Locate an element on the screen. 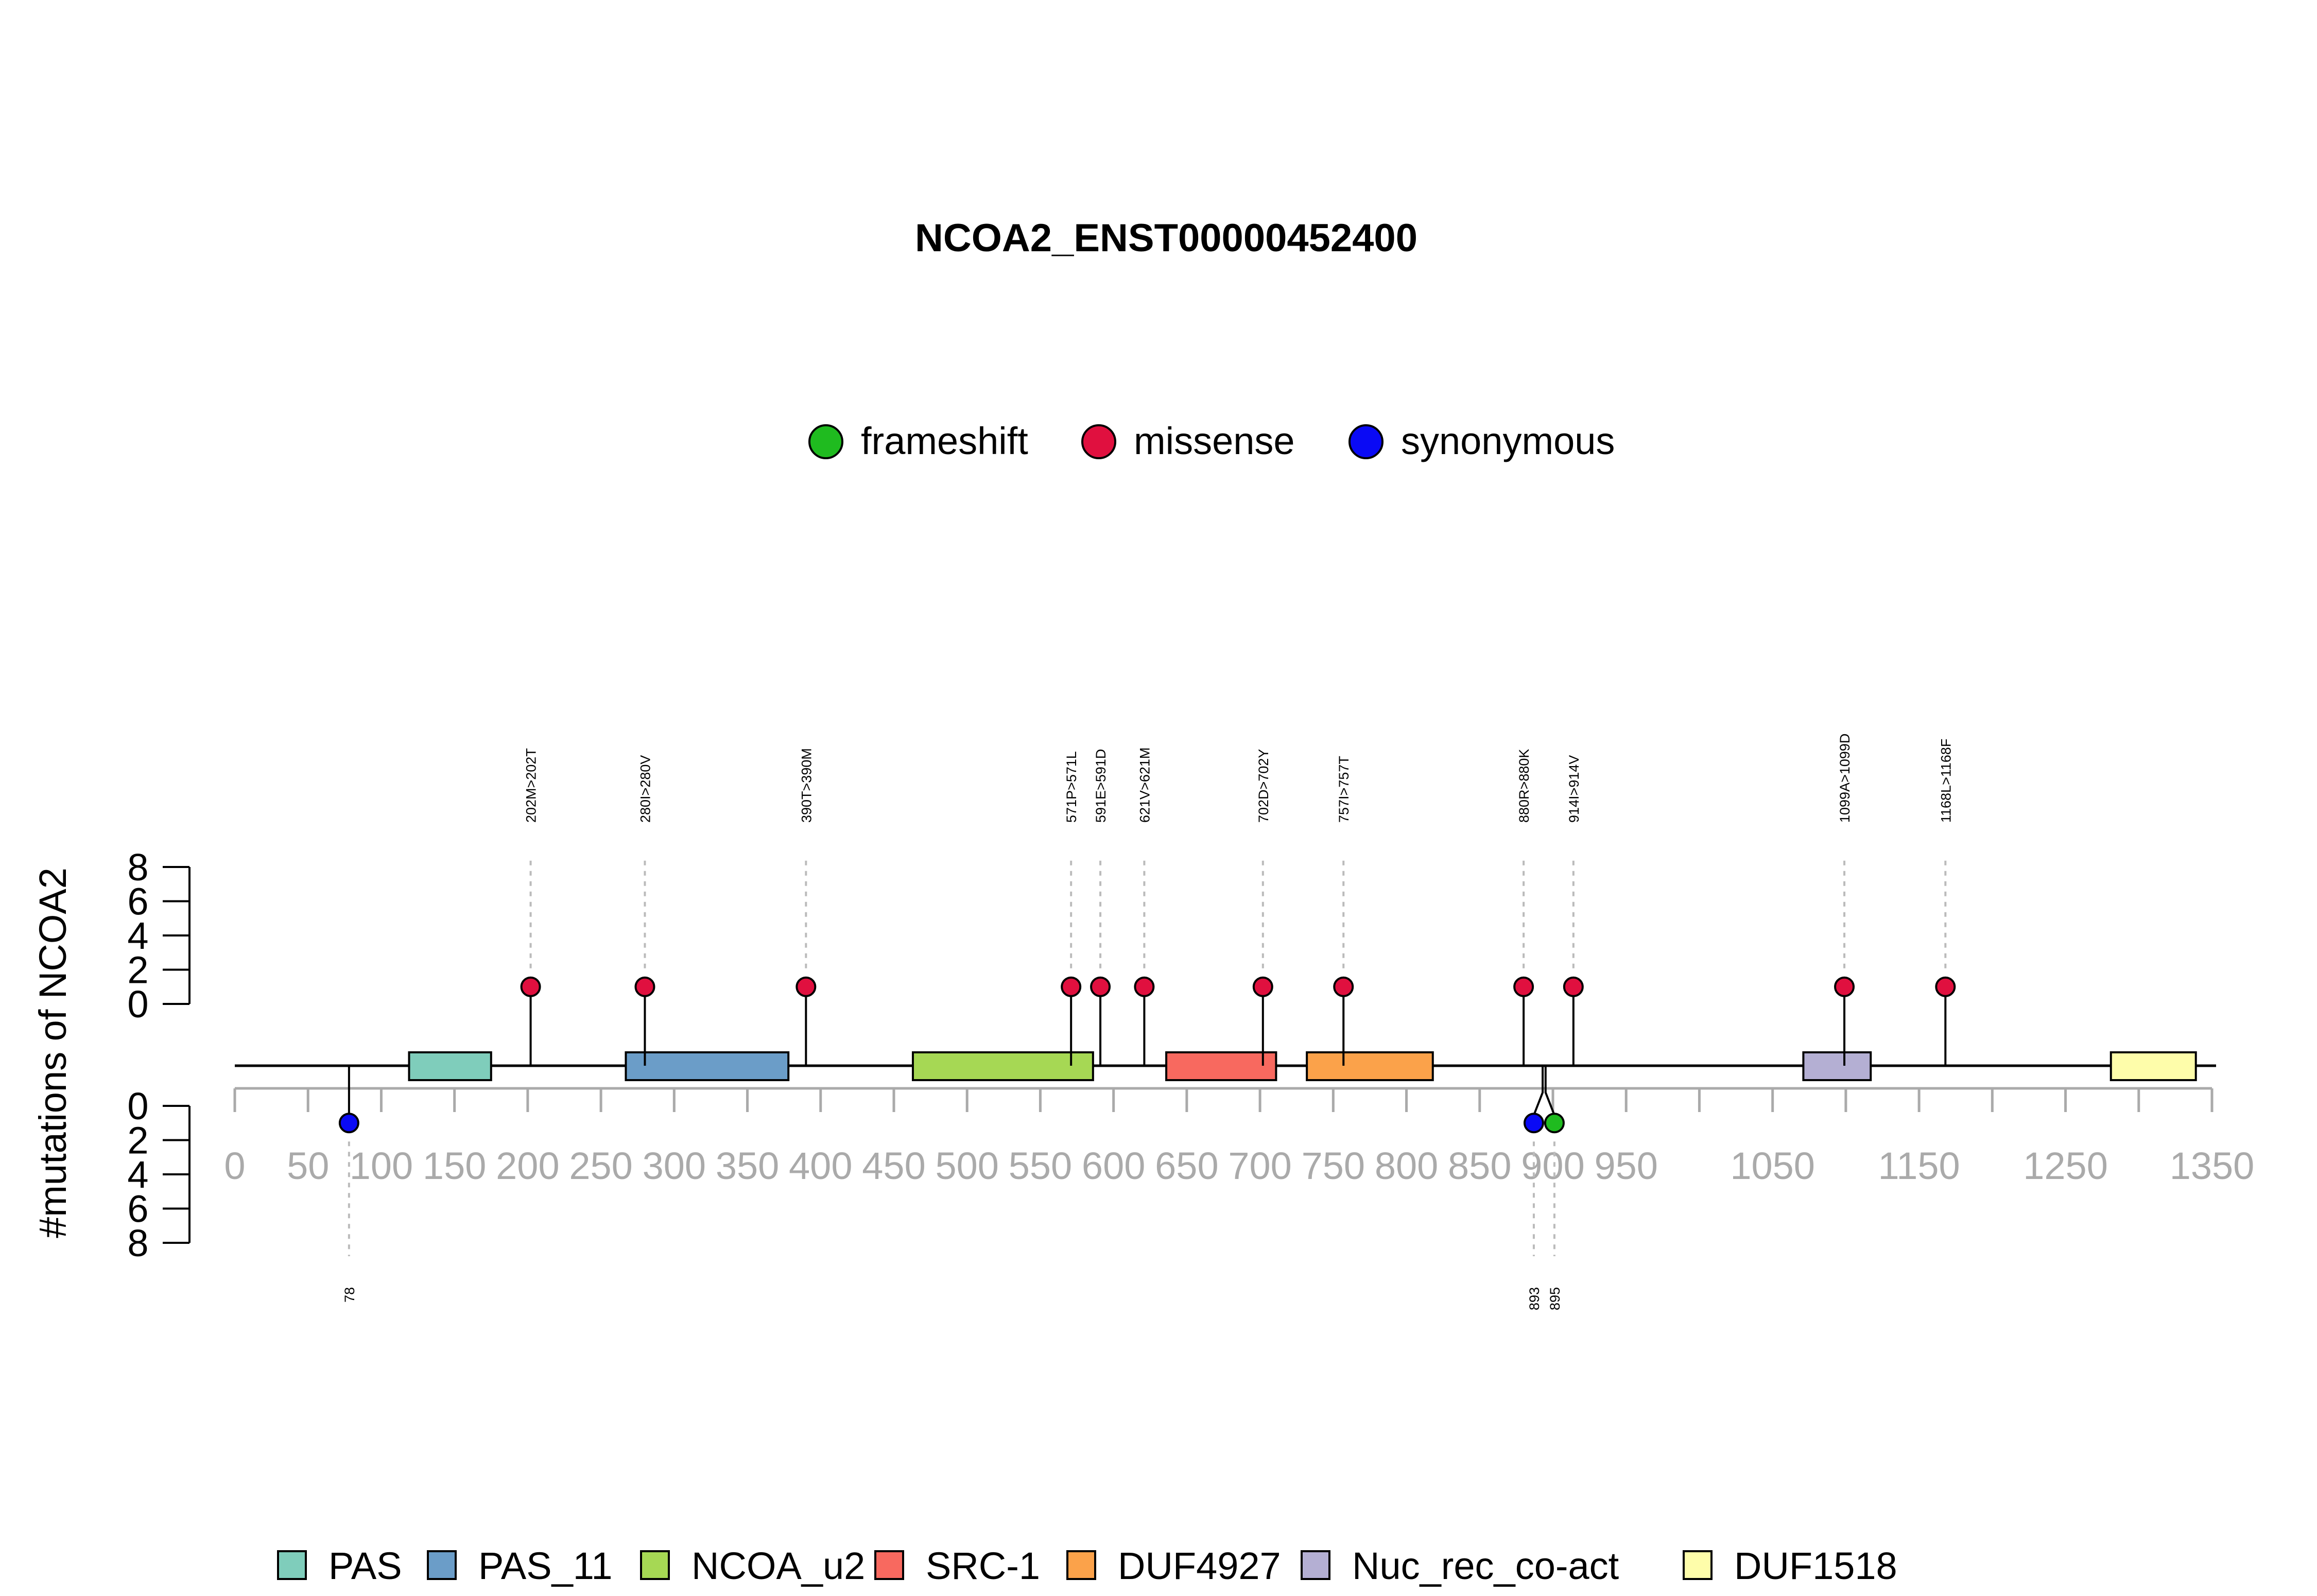 This screenshot has width=2317, height=1596. x-axis-tick-label: 750 is located at coordinates (1333, 1165).